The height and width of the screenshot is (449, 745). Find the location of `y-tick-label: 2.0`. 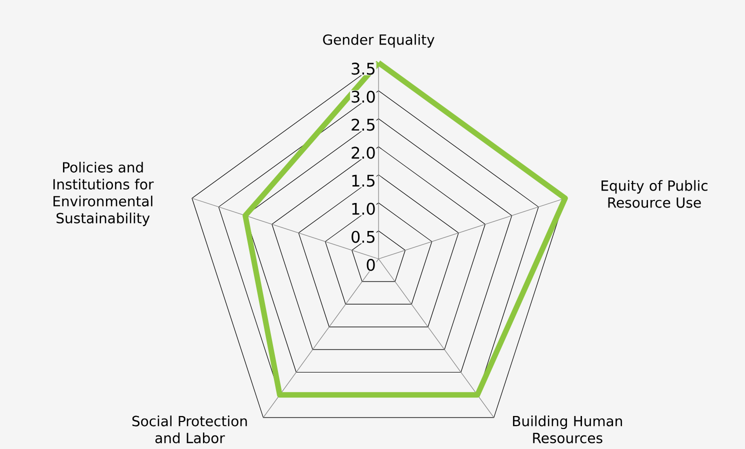

y-tick-label: 2.0 is located at coordinates (363, 152).